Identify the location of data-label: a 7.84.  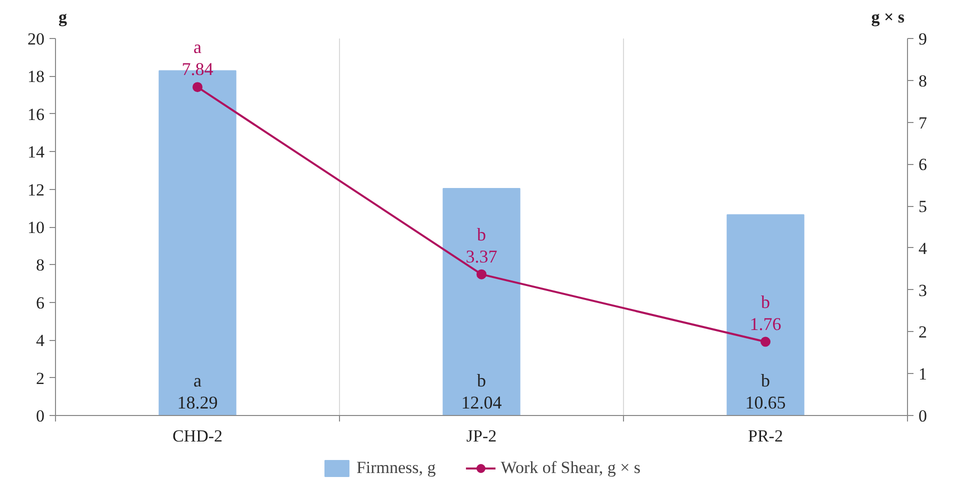
(198, 58).